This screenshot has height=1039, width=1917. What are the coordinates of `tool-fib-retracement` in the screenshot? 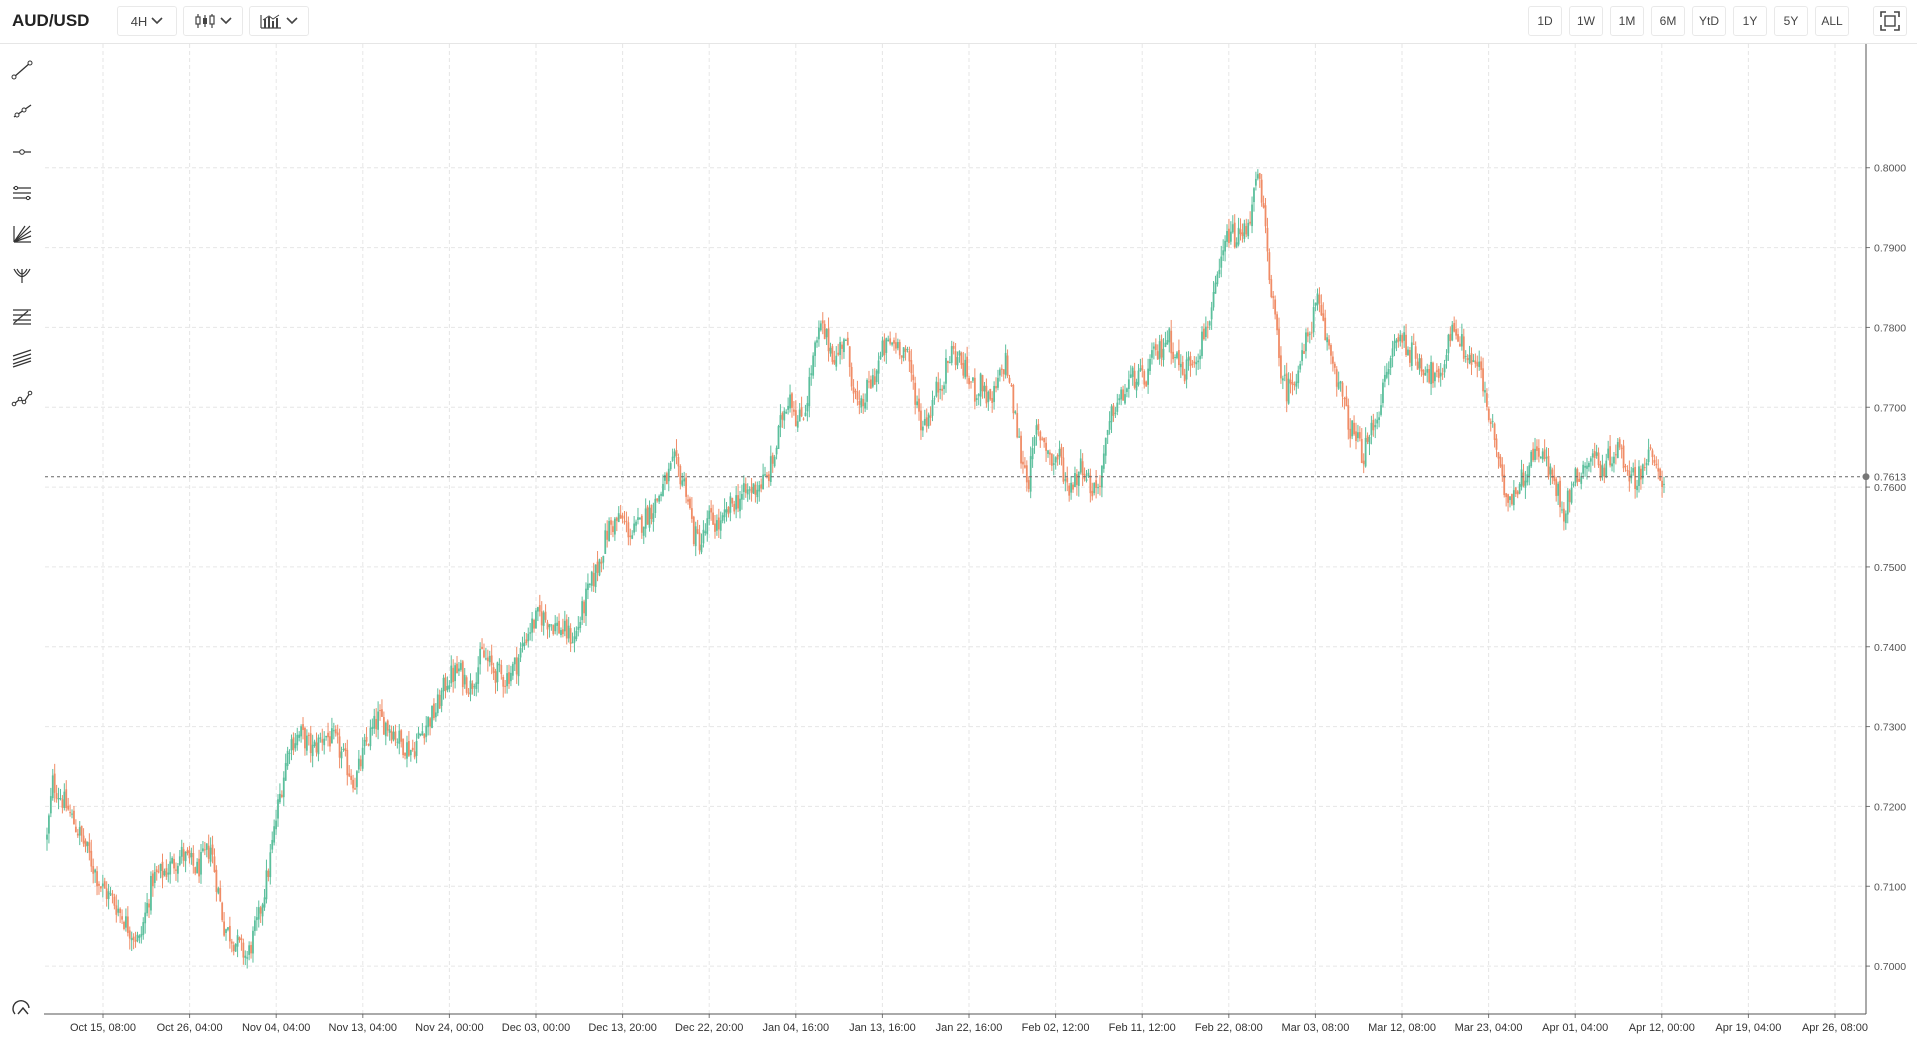 It's located at (22, 318).